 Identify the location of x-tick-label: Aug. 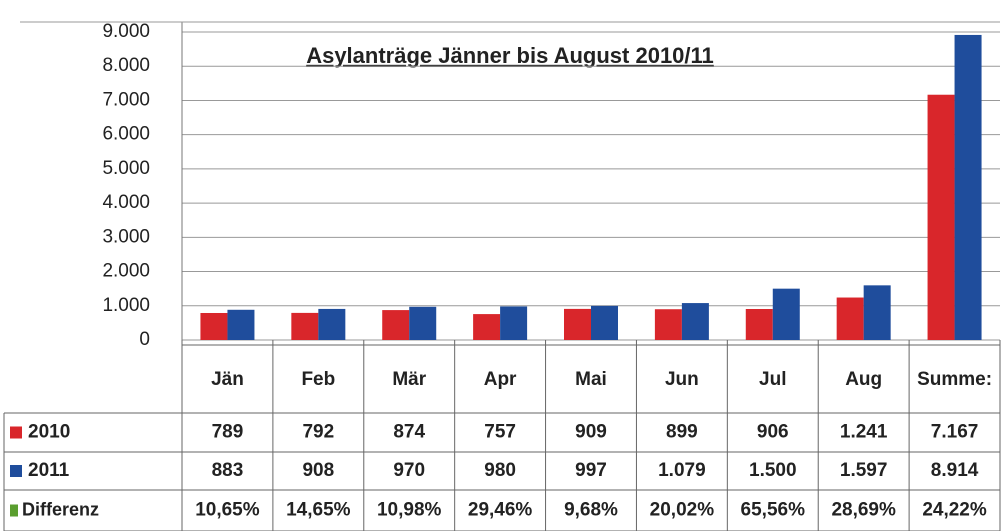
(863, 379).